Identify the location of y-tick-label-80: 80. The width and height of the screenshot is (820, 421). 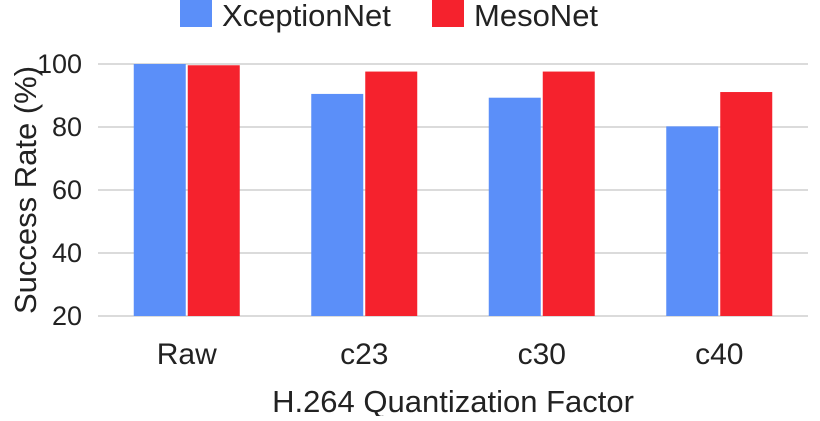
(67, 127).